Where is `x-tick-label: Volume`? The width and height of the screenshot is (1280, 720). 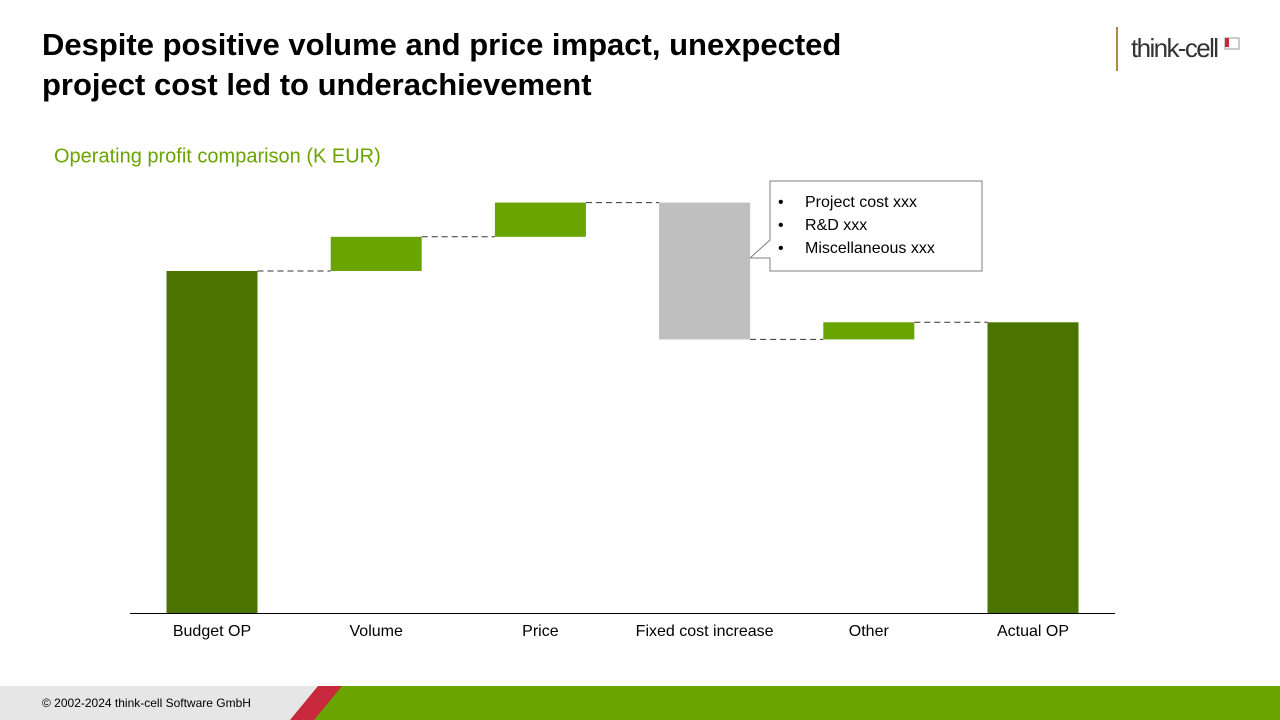
x-tick-label: Volume is located at coordinates (376, 631).